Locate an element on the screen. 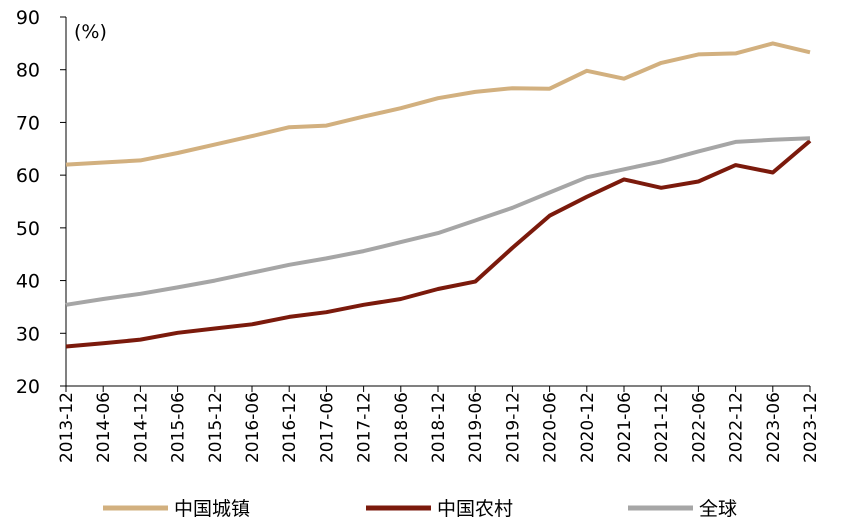 The width and height of the screenshot is (859, 526). x-tick-label: 2014-12 is located at coordinates (141, 427).